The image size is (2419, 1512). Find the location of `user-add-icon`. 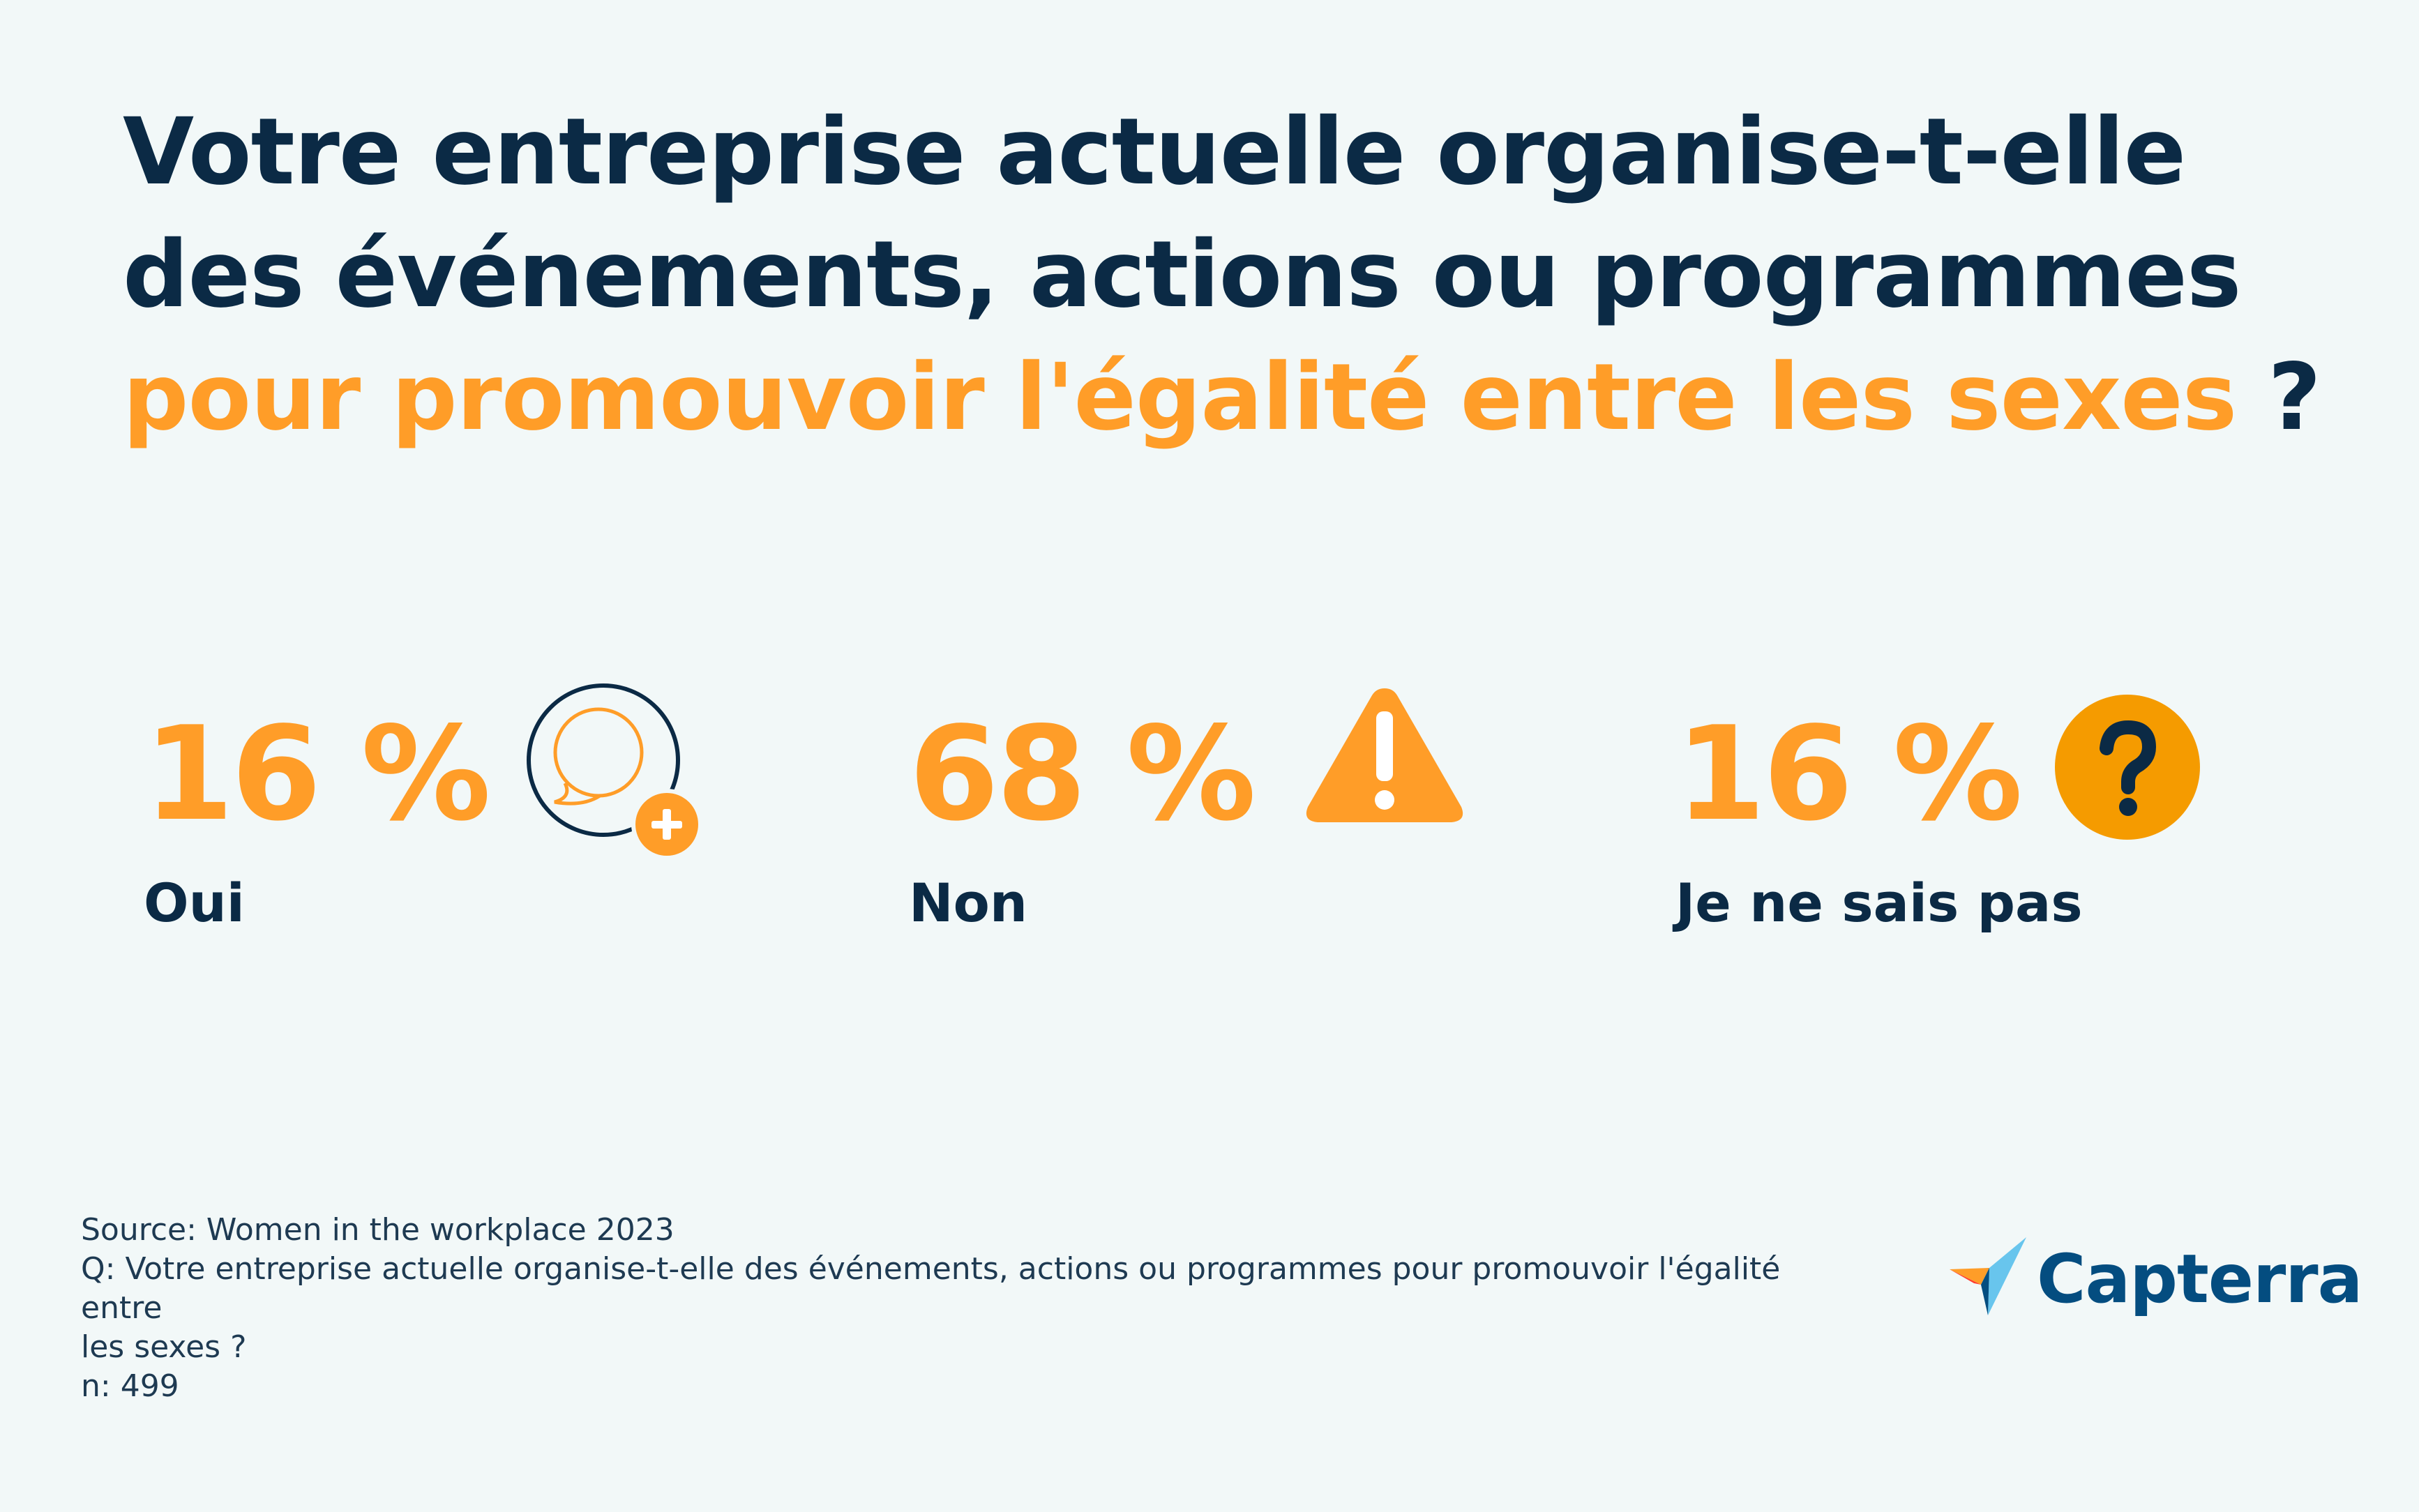

user-add-icon is located at coordinates (614, 772).